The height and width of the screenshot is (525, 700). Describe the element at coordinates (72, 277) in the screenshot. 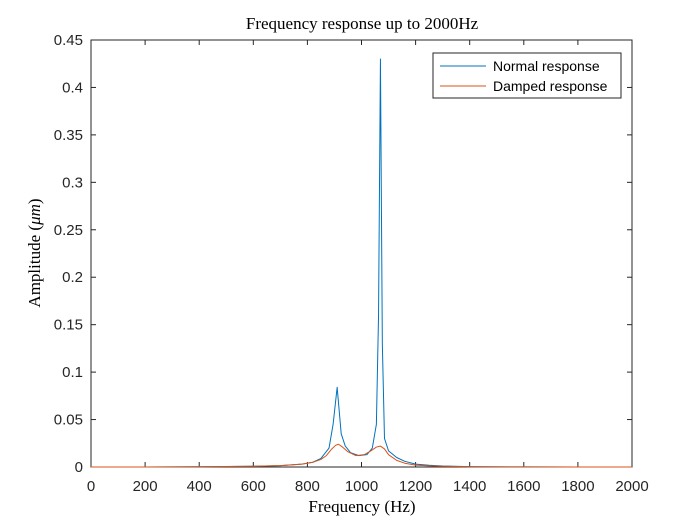

I see `y-tick-label: 0.2` at that location.